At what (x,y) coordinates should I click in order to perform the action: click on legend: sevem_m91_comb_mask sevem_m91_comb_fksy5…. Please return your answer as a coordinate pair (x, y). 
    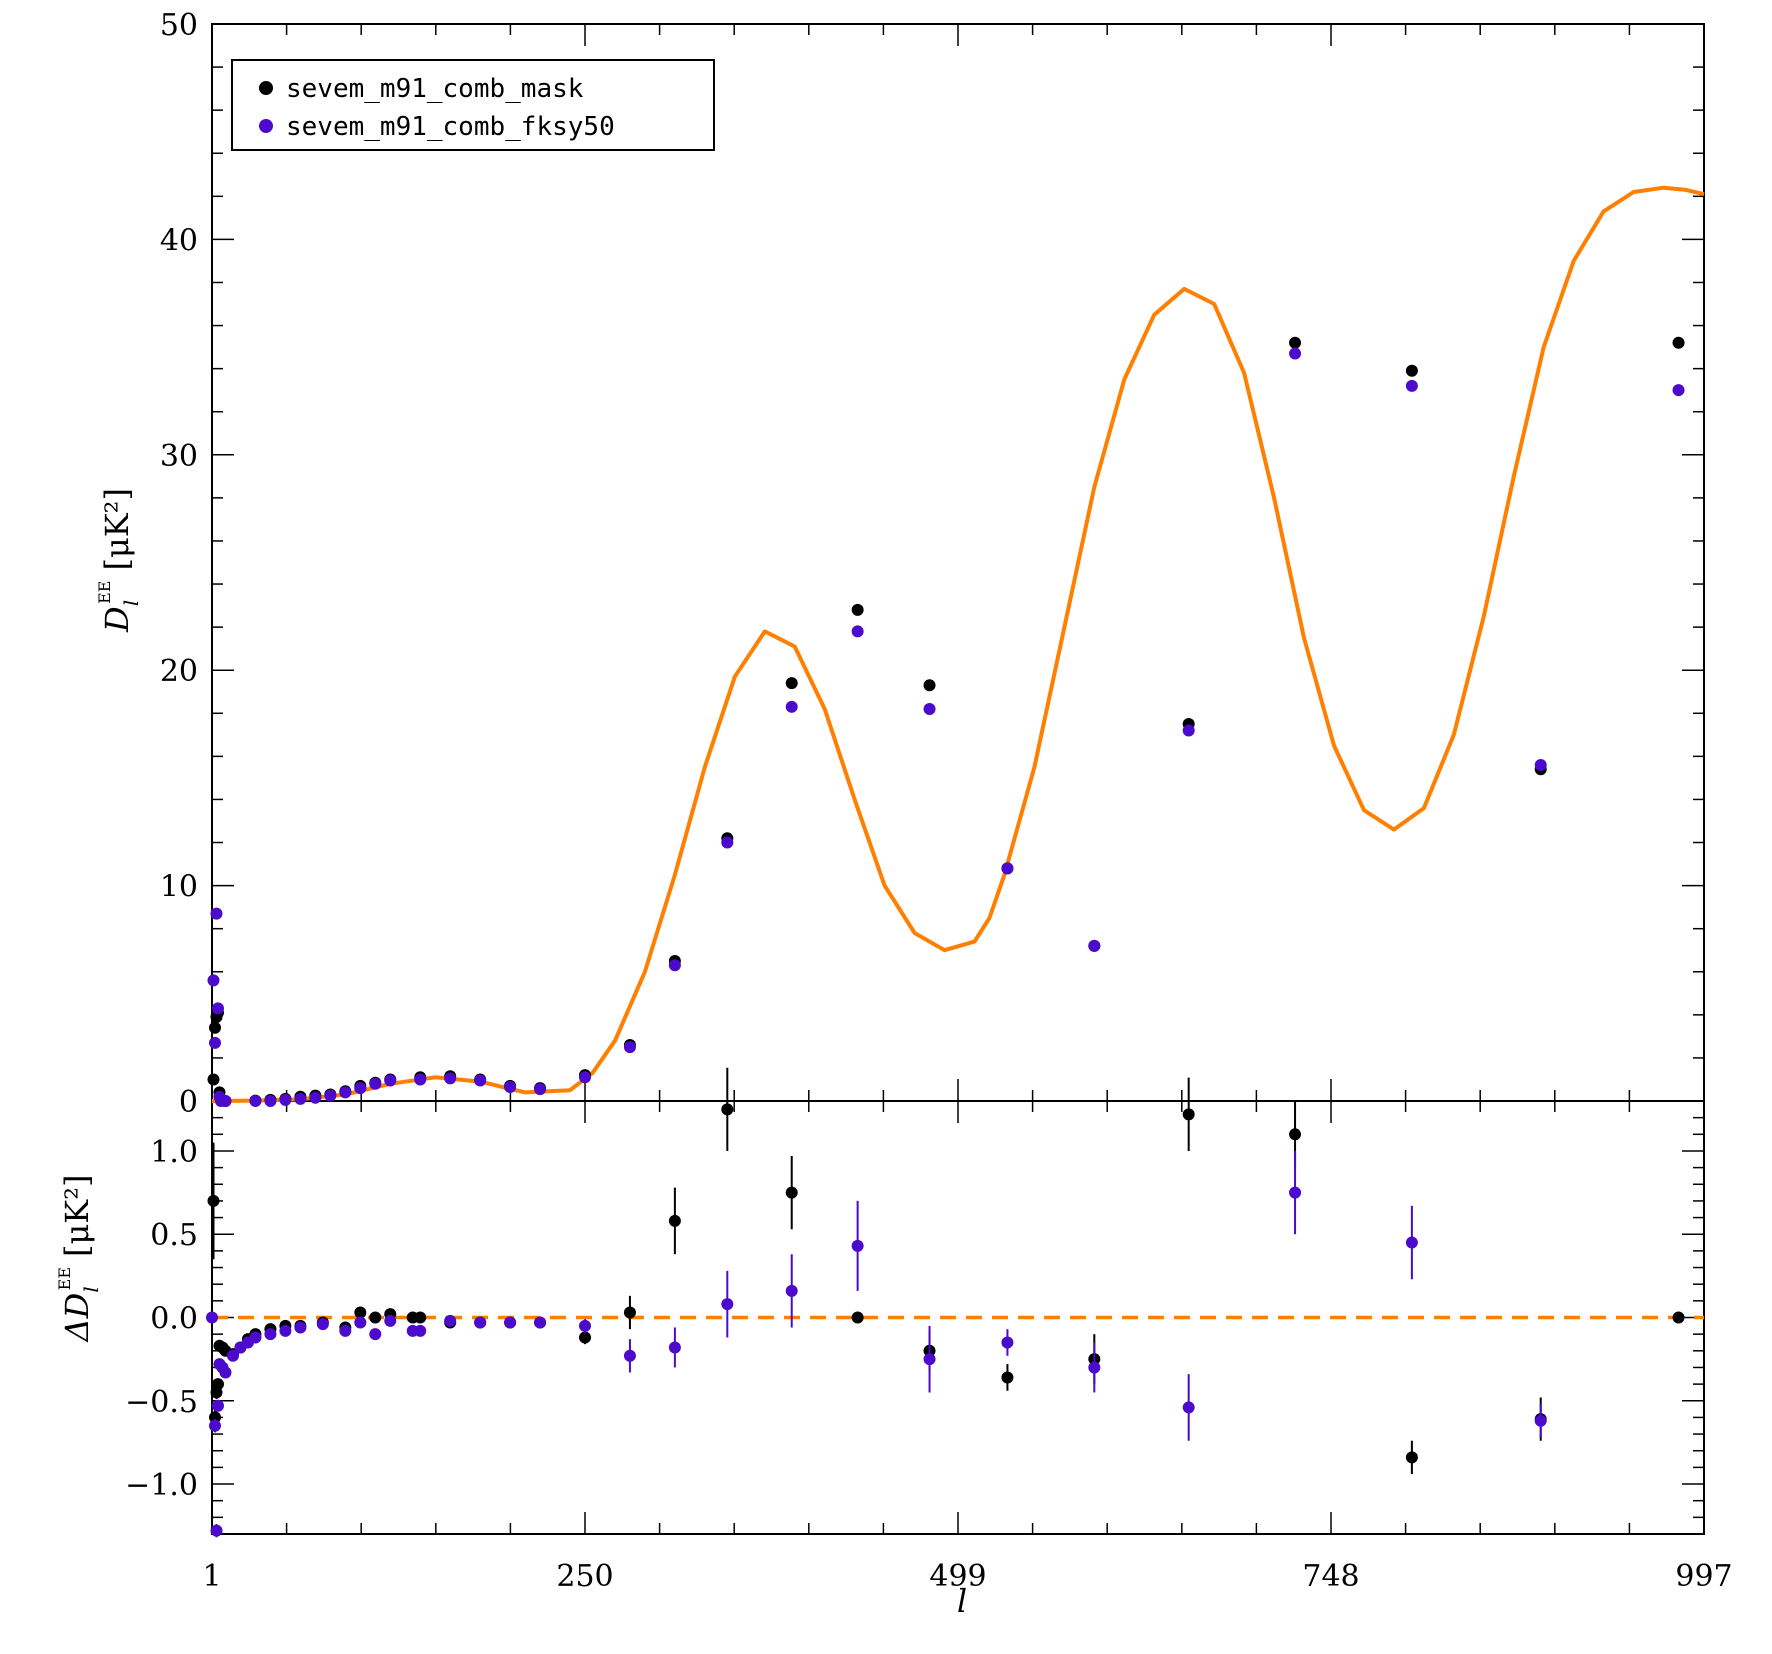
    Looking at the image, I should click on (473, 105).